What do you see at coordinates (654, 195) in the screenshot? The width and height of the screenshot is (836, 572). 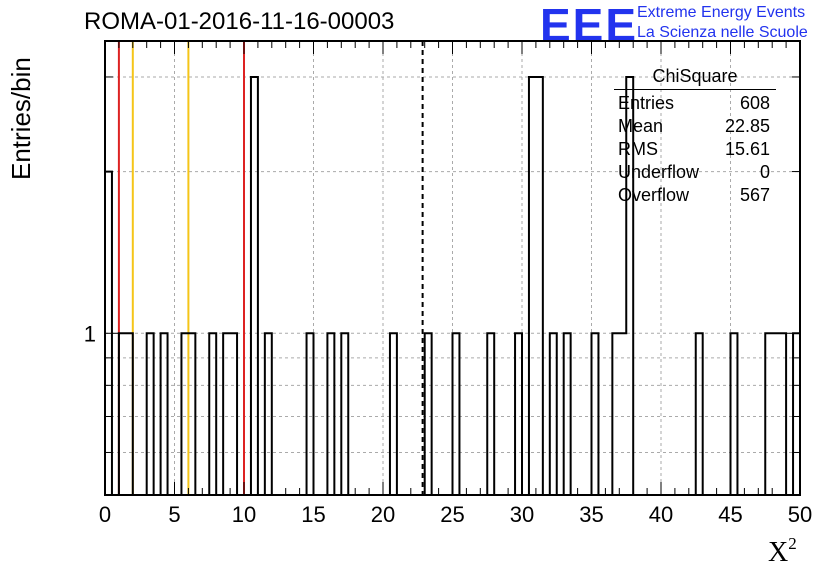 I see `stats-label: Overflow` at bounding box center [654, 195].